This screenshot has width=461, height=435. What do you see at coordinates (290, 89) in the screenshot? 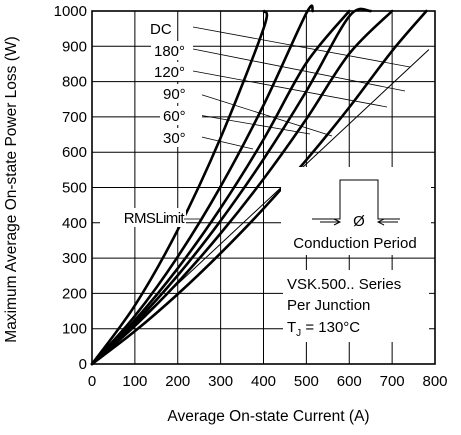
I see `leader-120deg` at bounding box center [290, 89].